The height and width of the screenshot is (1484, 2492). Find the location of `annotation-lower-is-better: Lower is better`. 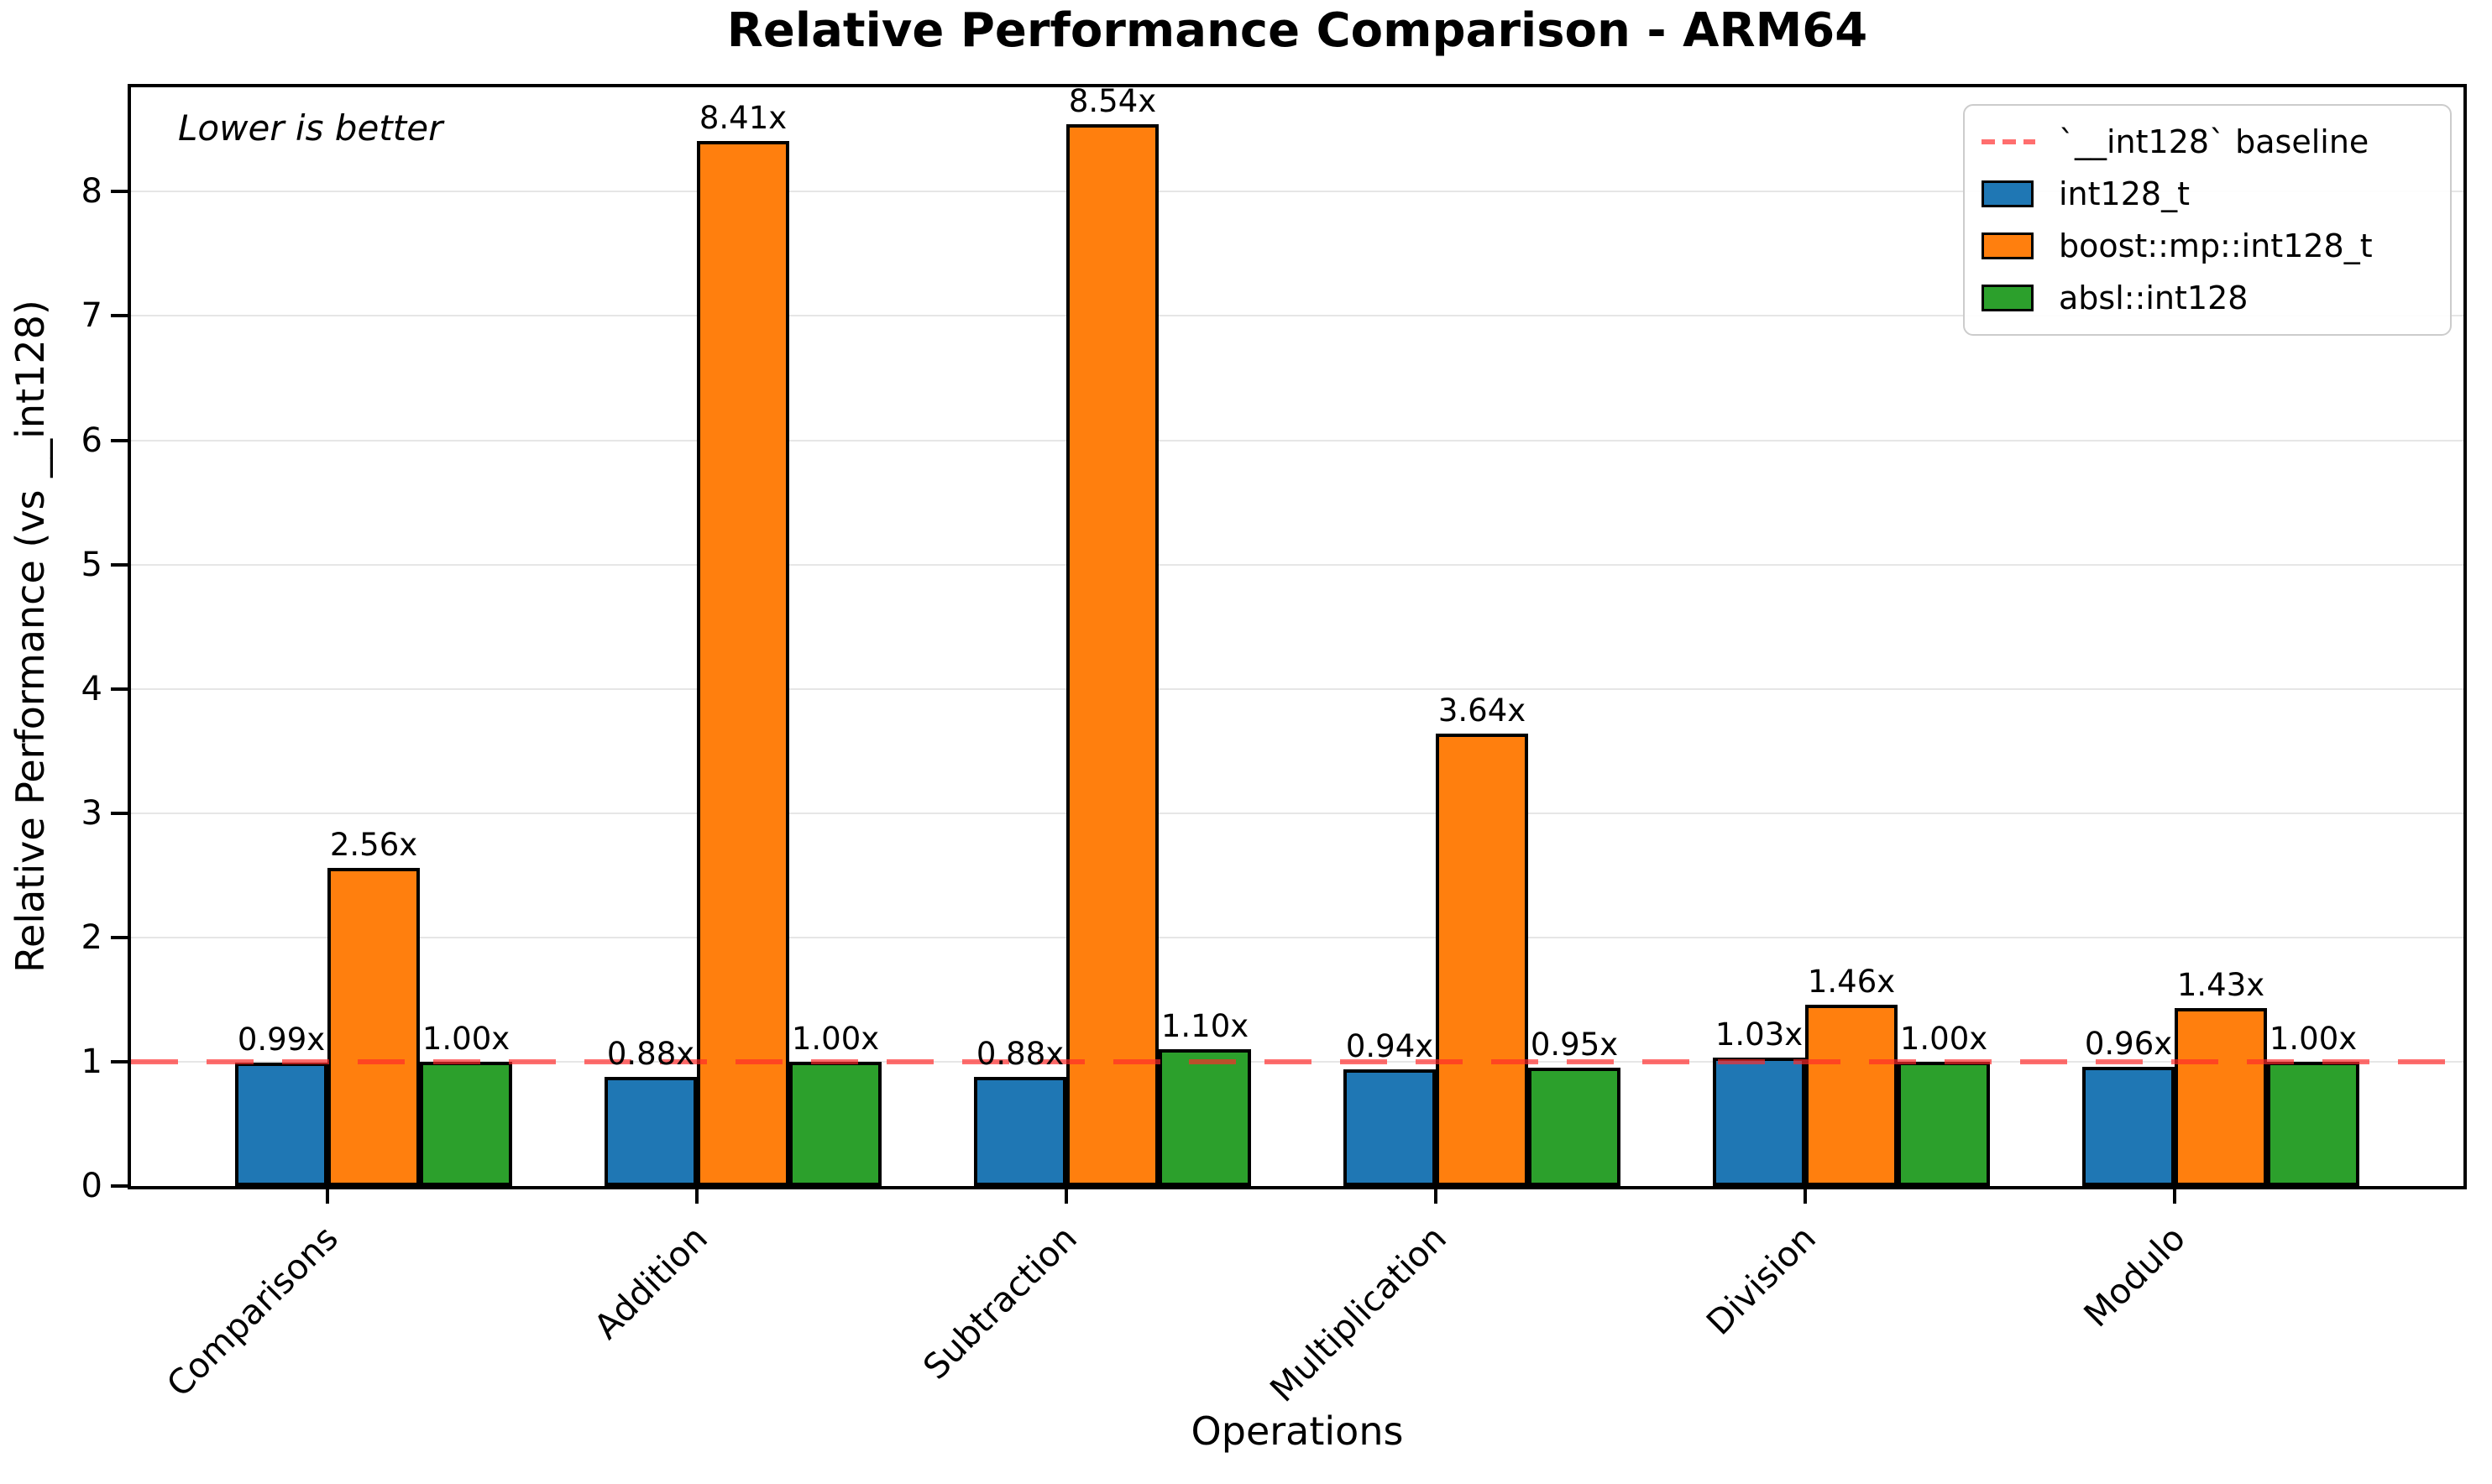

annotation-lower-is-better: Lower is better is located at coordinates (310, 128).